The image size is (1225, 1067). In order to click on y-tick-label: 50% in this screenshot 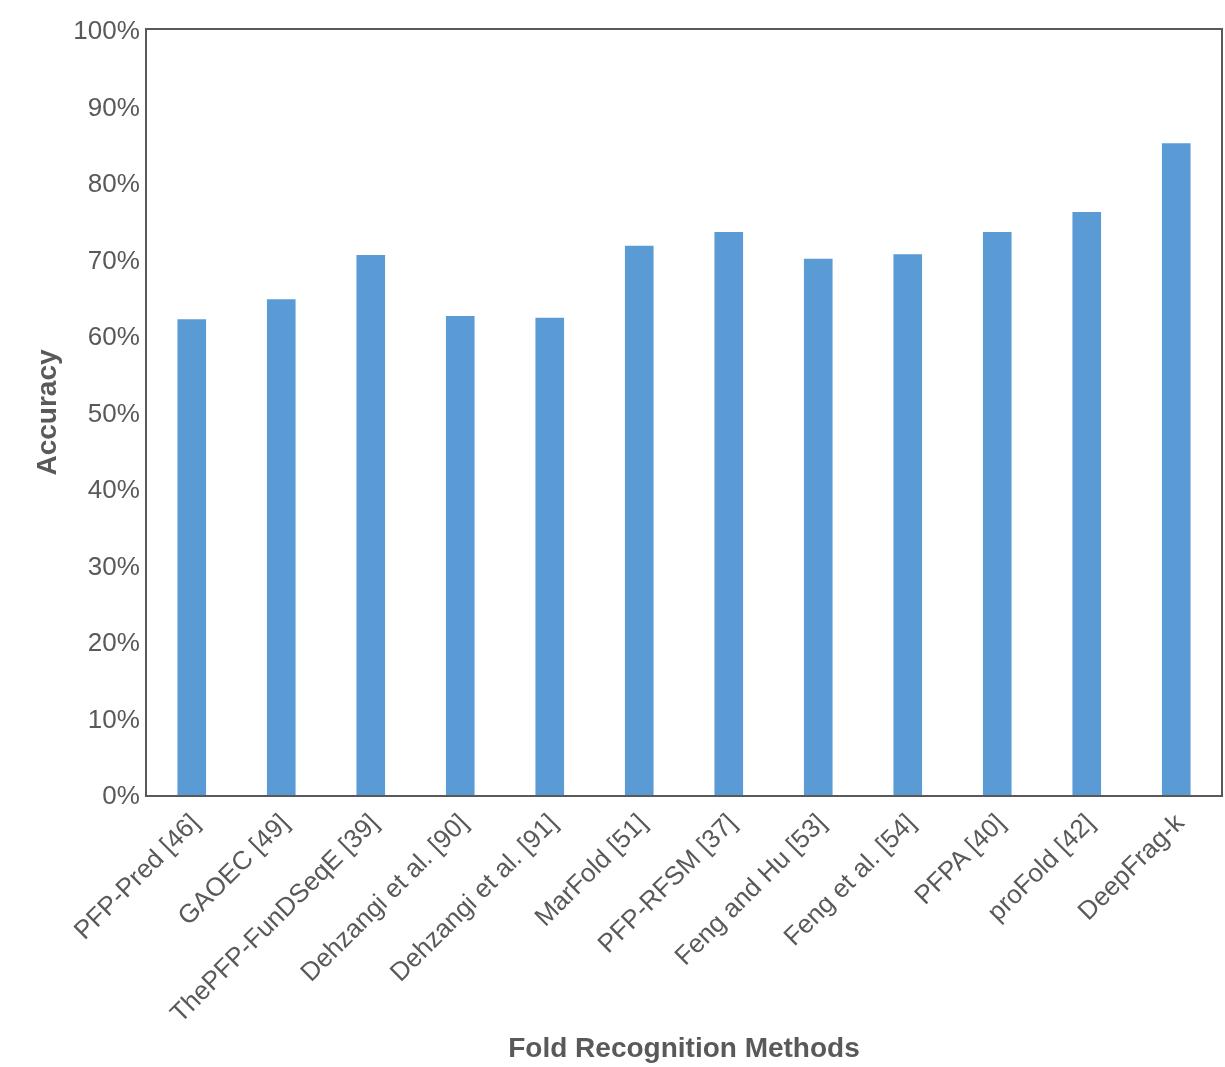, I will do `click(113, 412)`.